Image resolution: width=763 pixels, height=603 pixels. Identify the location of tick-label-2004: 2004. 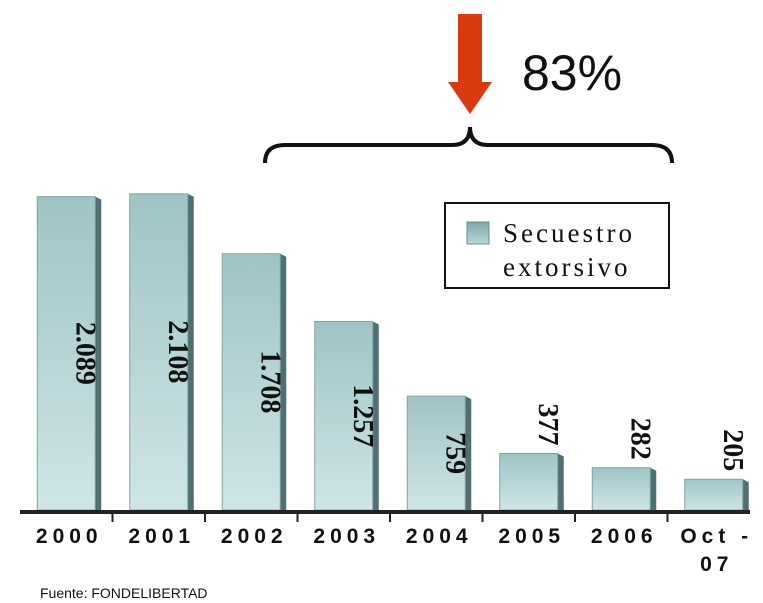
(439, 536).